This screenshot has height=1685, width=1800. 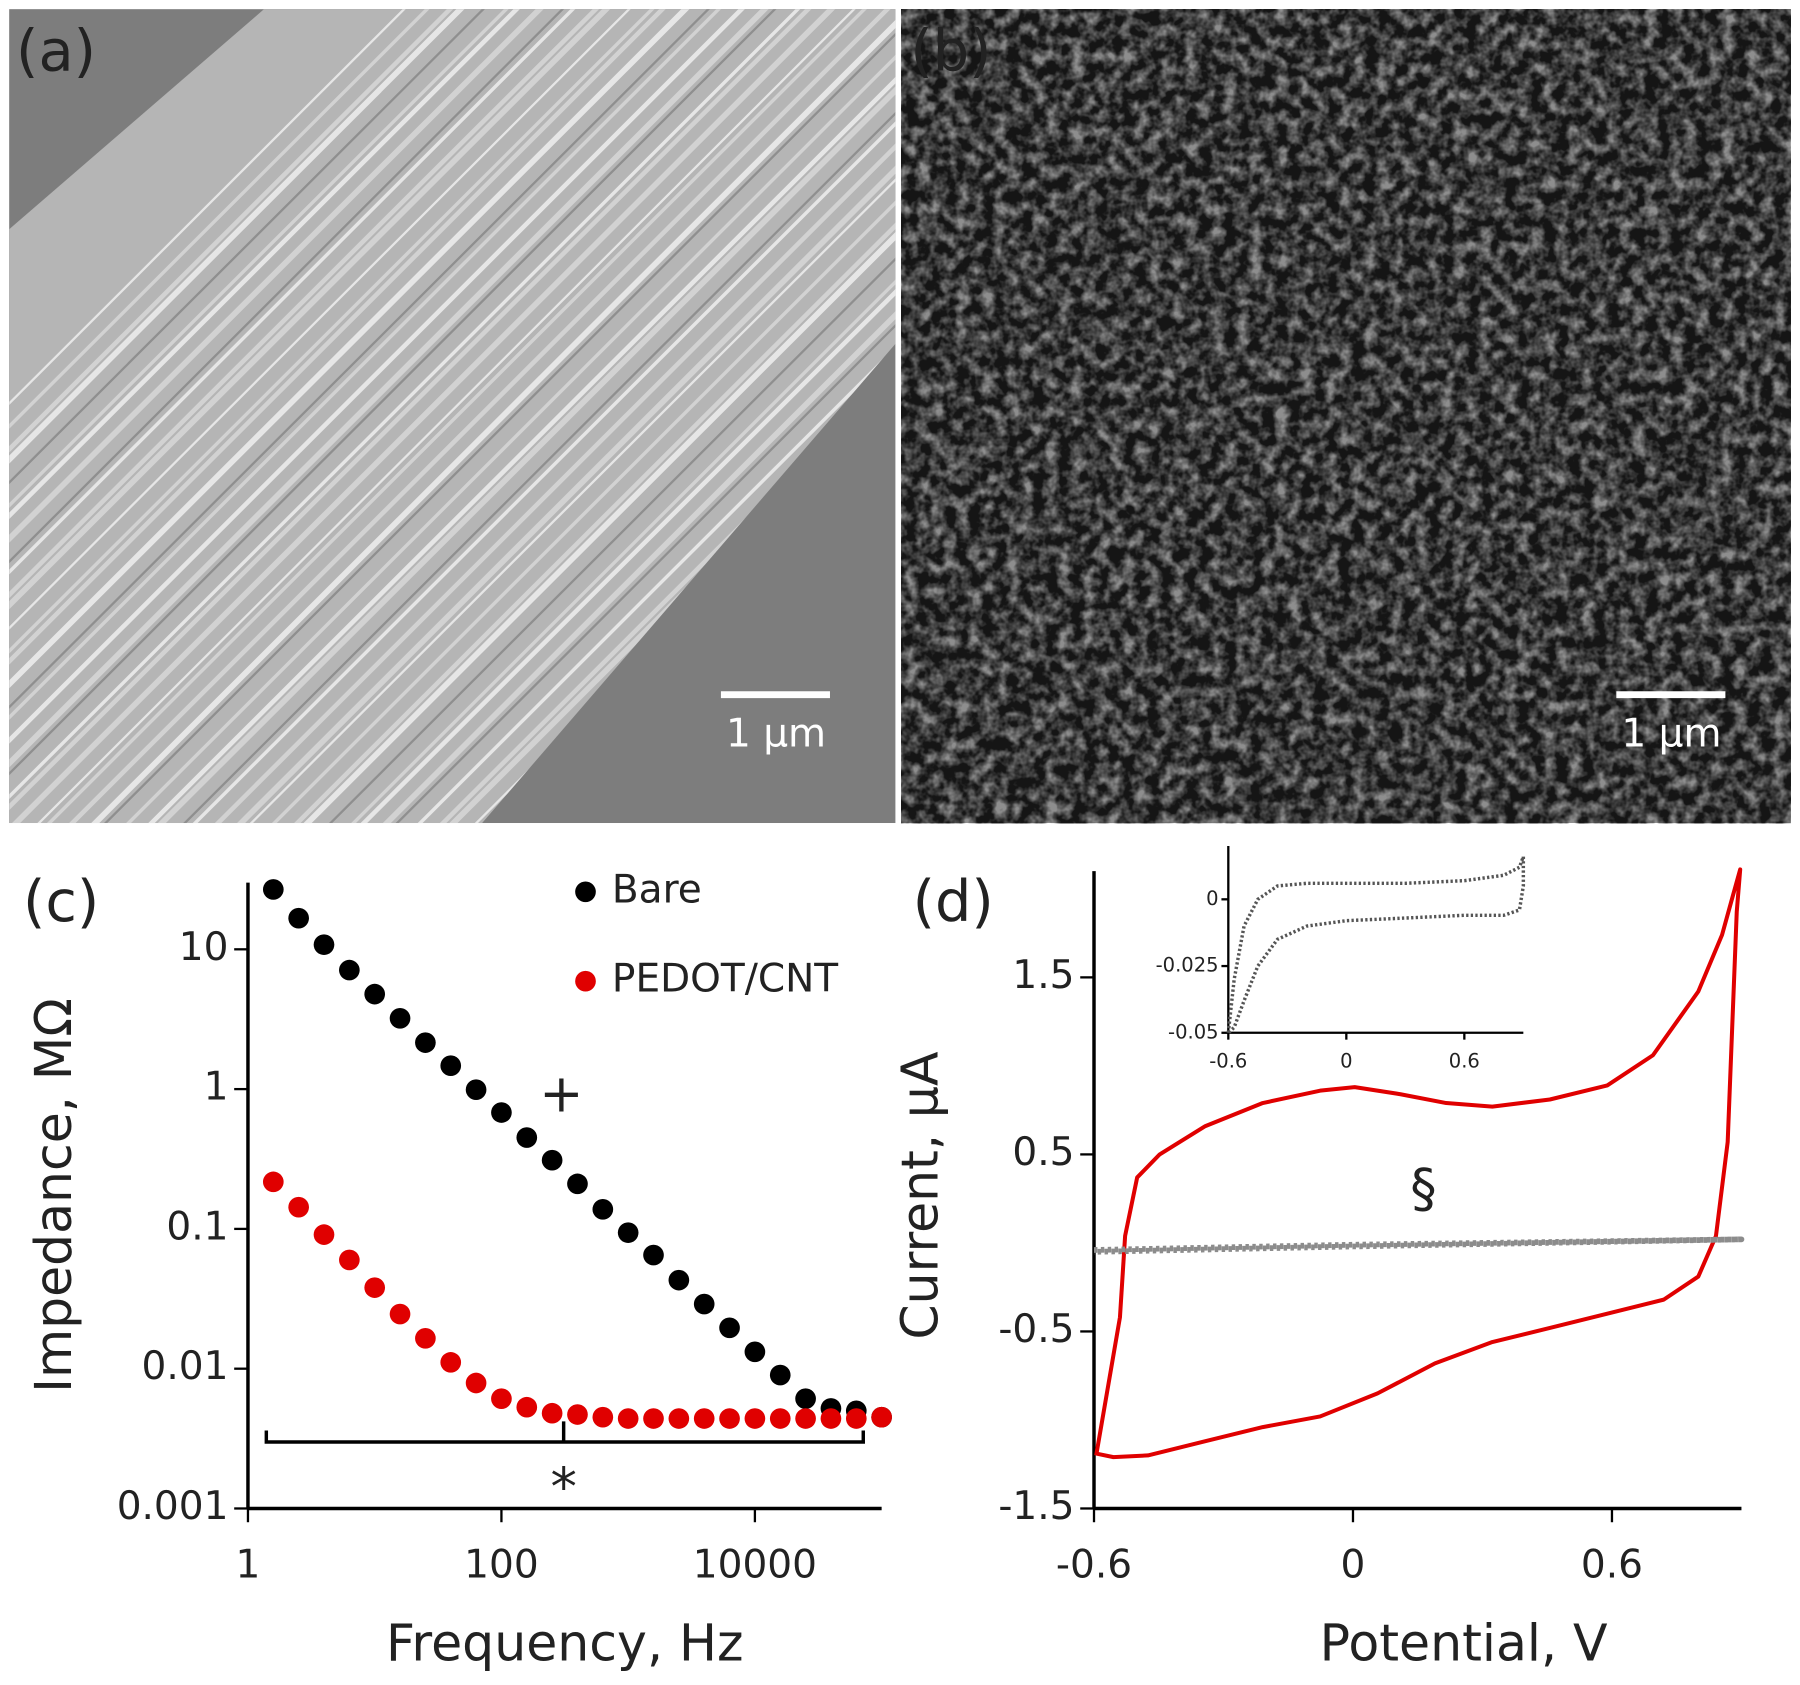 What do you see at coordinates (1187, 965) in the screenshot?
I see `y-tick-label: -0.025` at bounding box center [1187, 965].